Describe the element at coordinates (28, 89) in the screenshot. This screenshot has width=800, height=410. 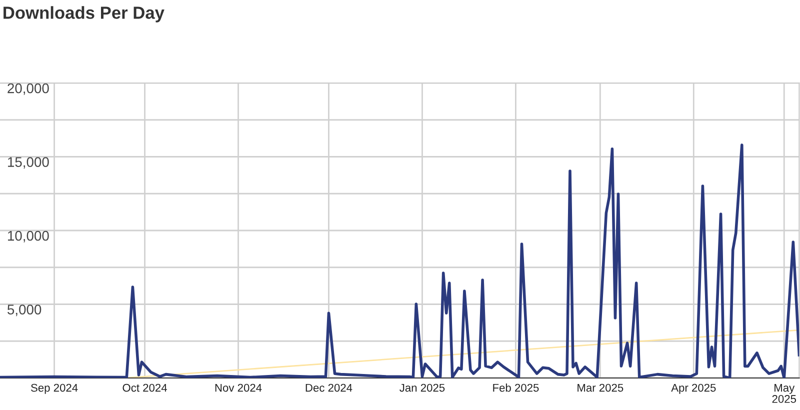
I see `y-tick-label: 20,000` at that location.